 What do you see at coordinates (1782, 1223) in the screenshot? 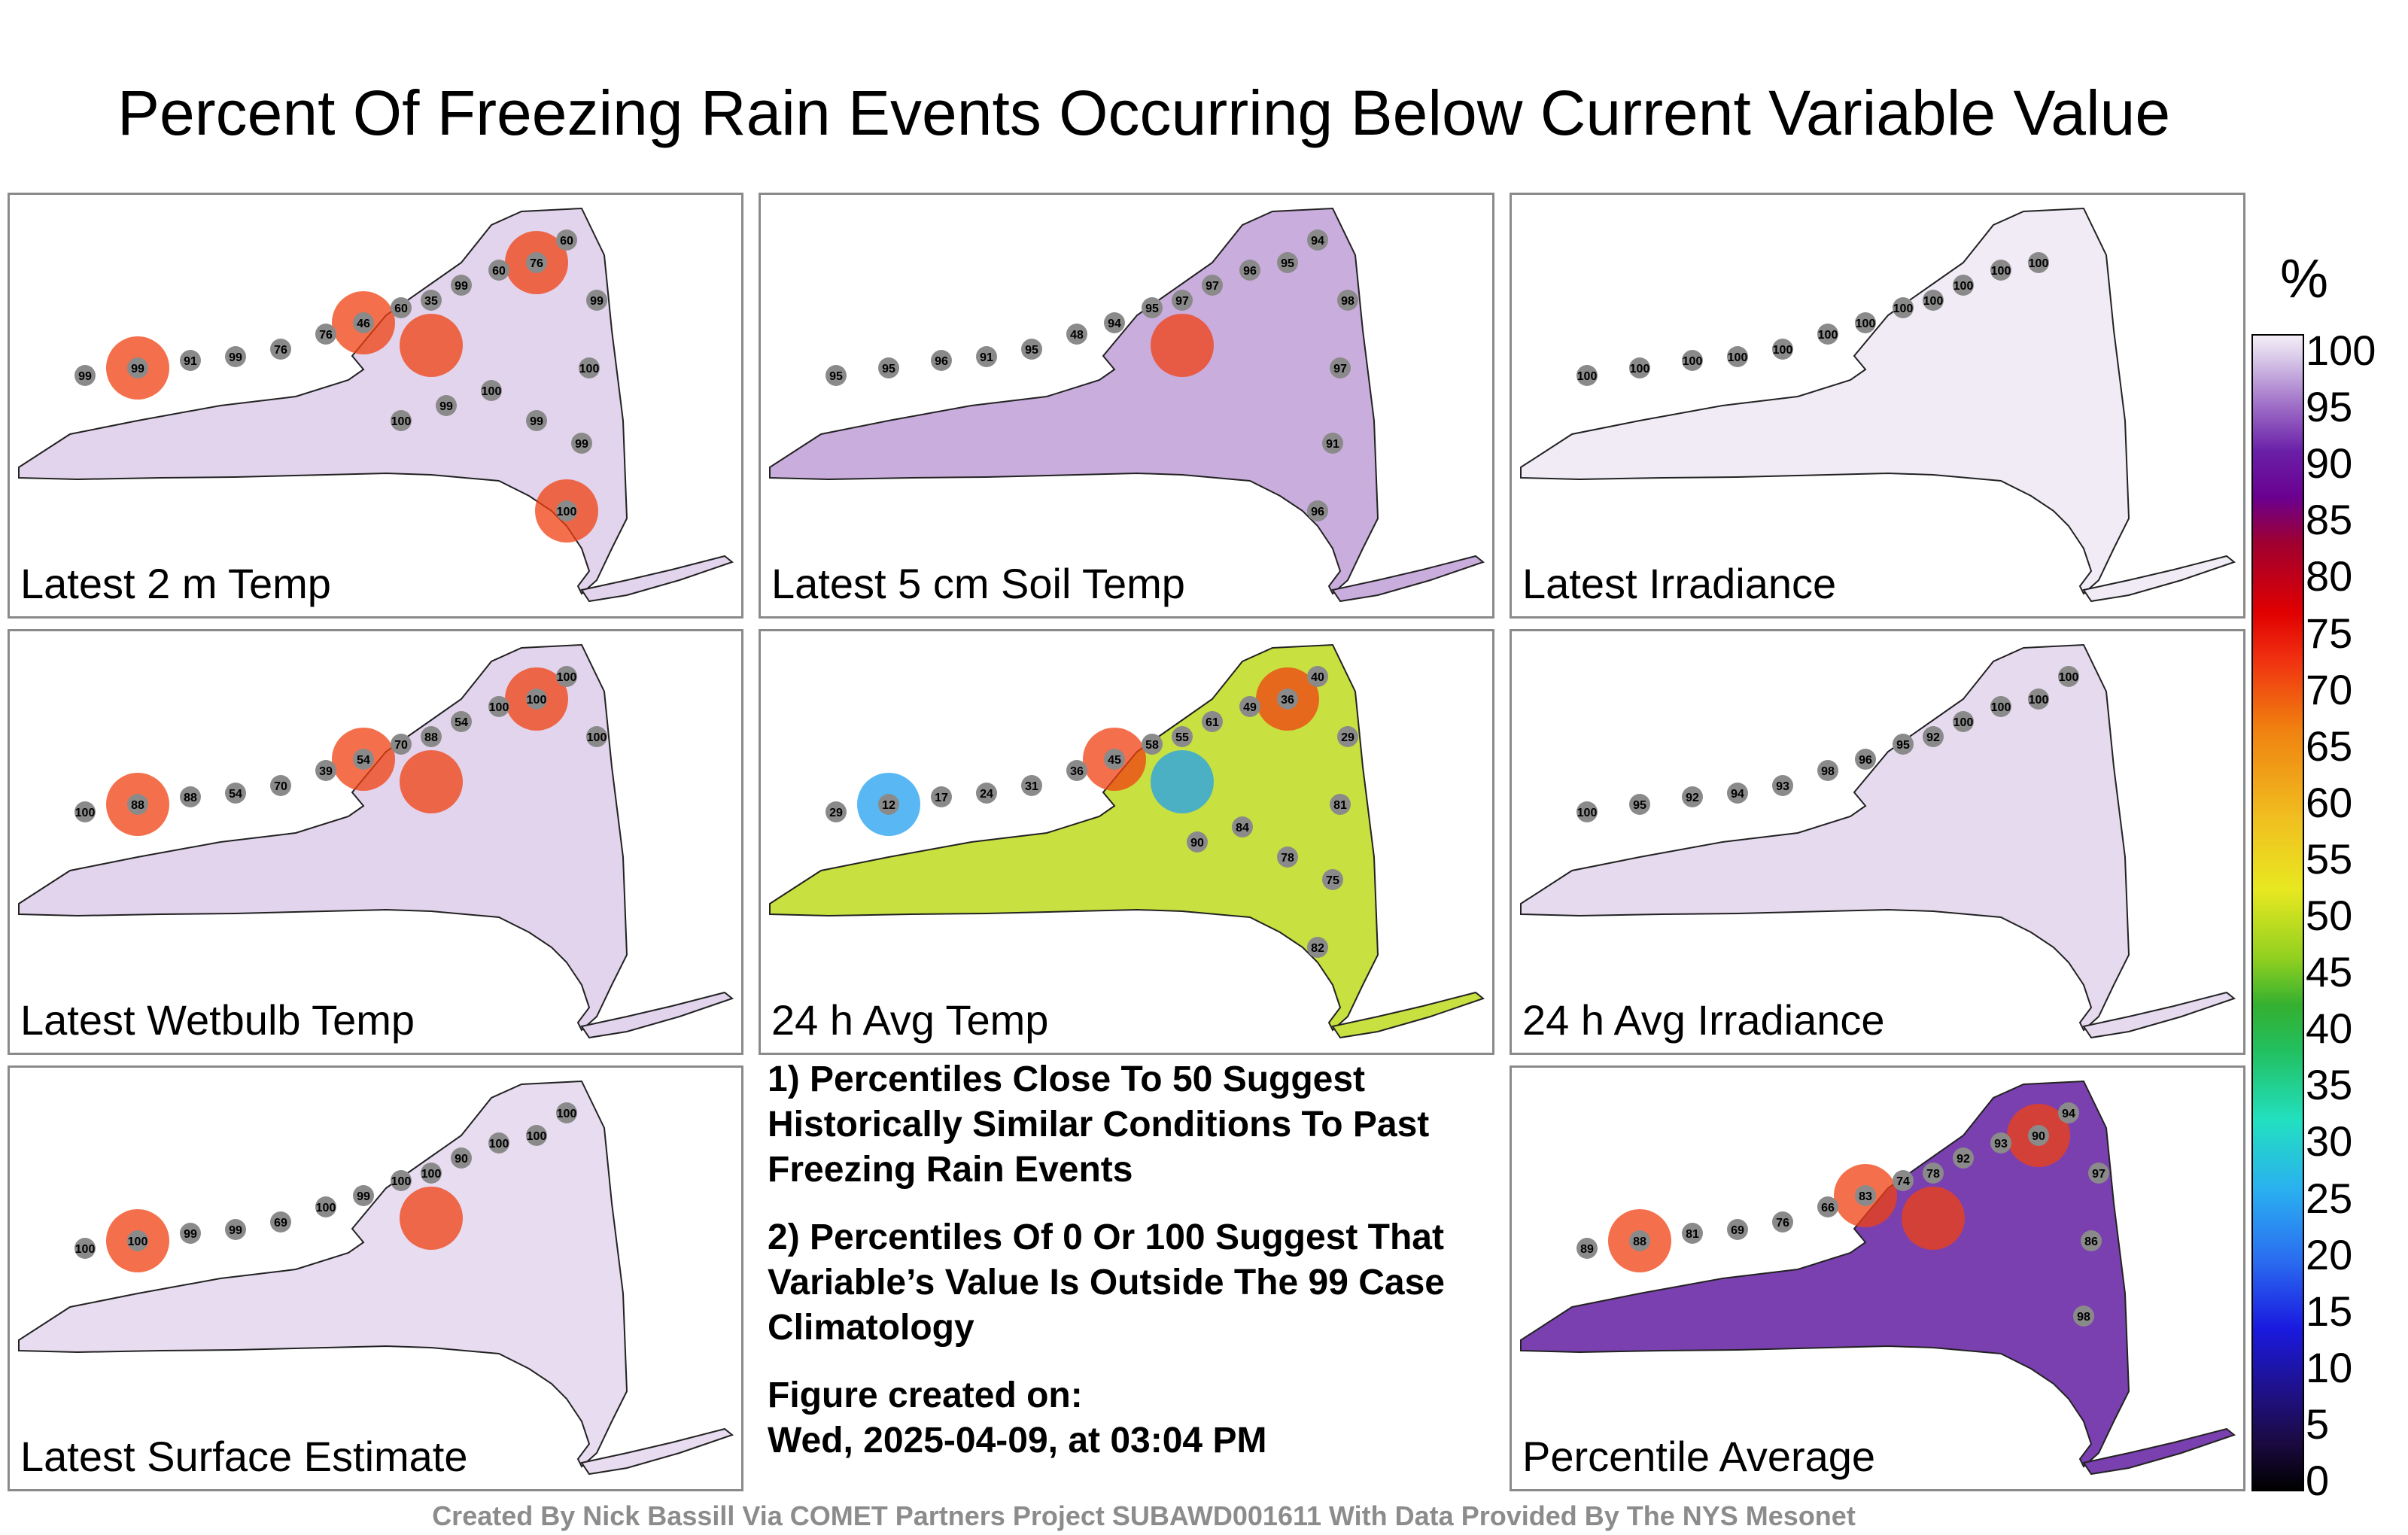
I see `station-value: 76` at bounding box center [1782, 1223].